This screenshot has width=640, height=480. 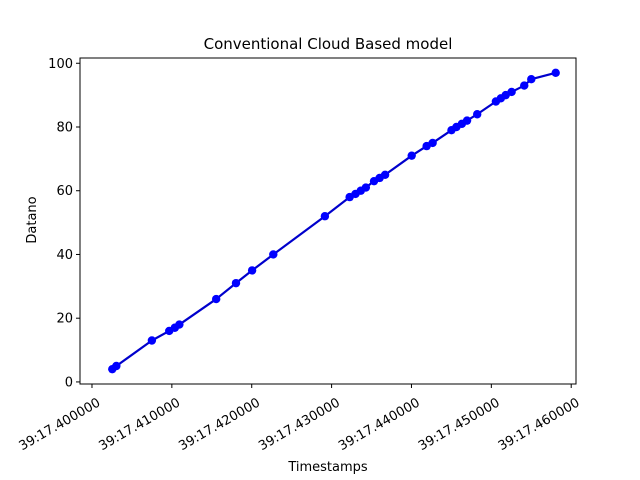 I want to click on y-axis: 0 20 40 60 80 100, so click(x=64, y=223).